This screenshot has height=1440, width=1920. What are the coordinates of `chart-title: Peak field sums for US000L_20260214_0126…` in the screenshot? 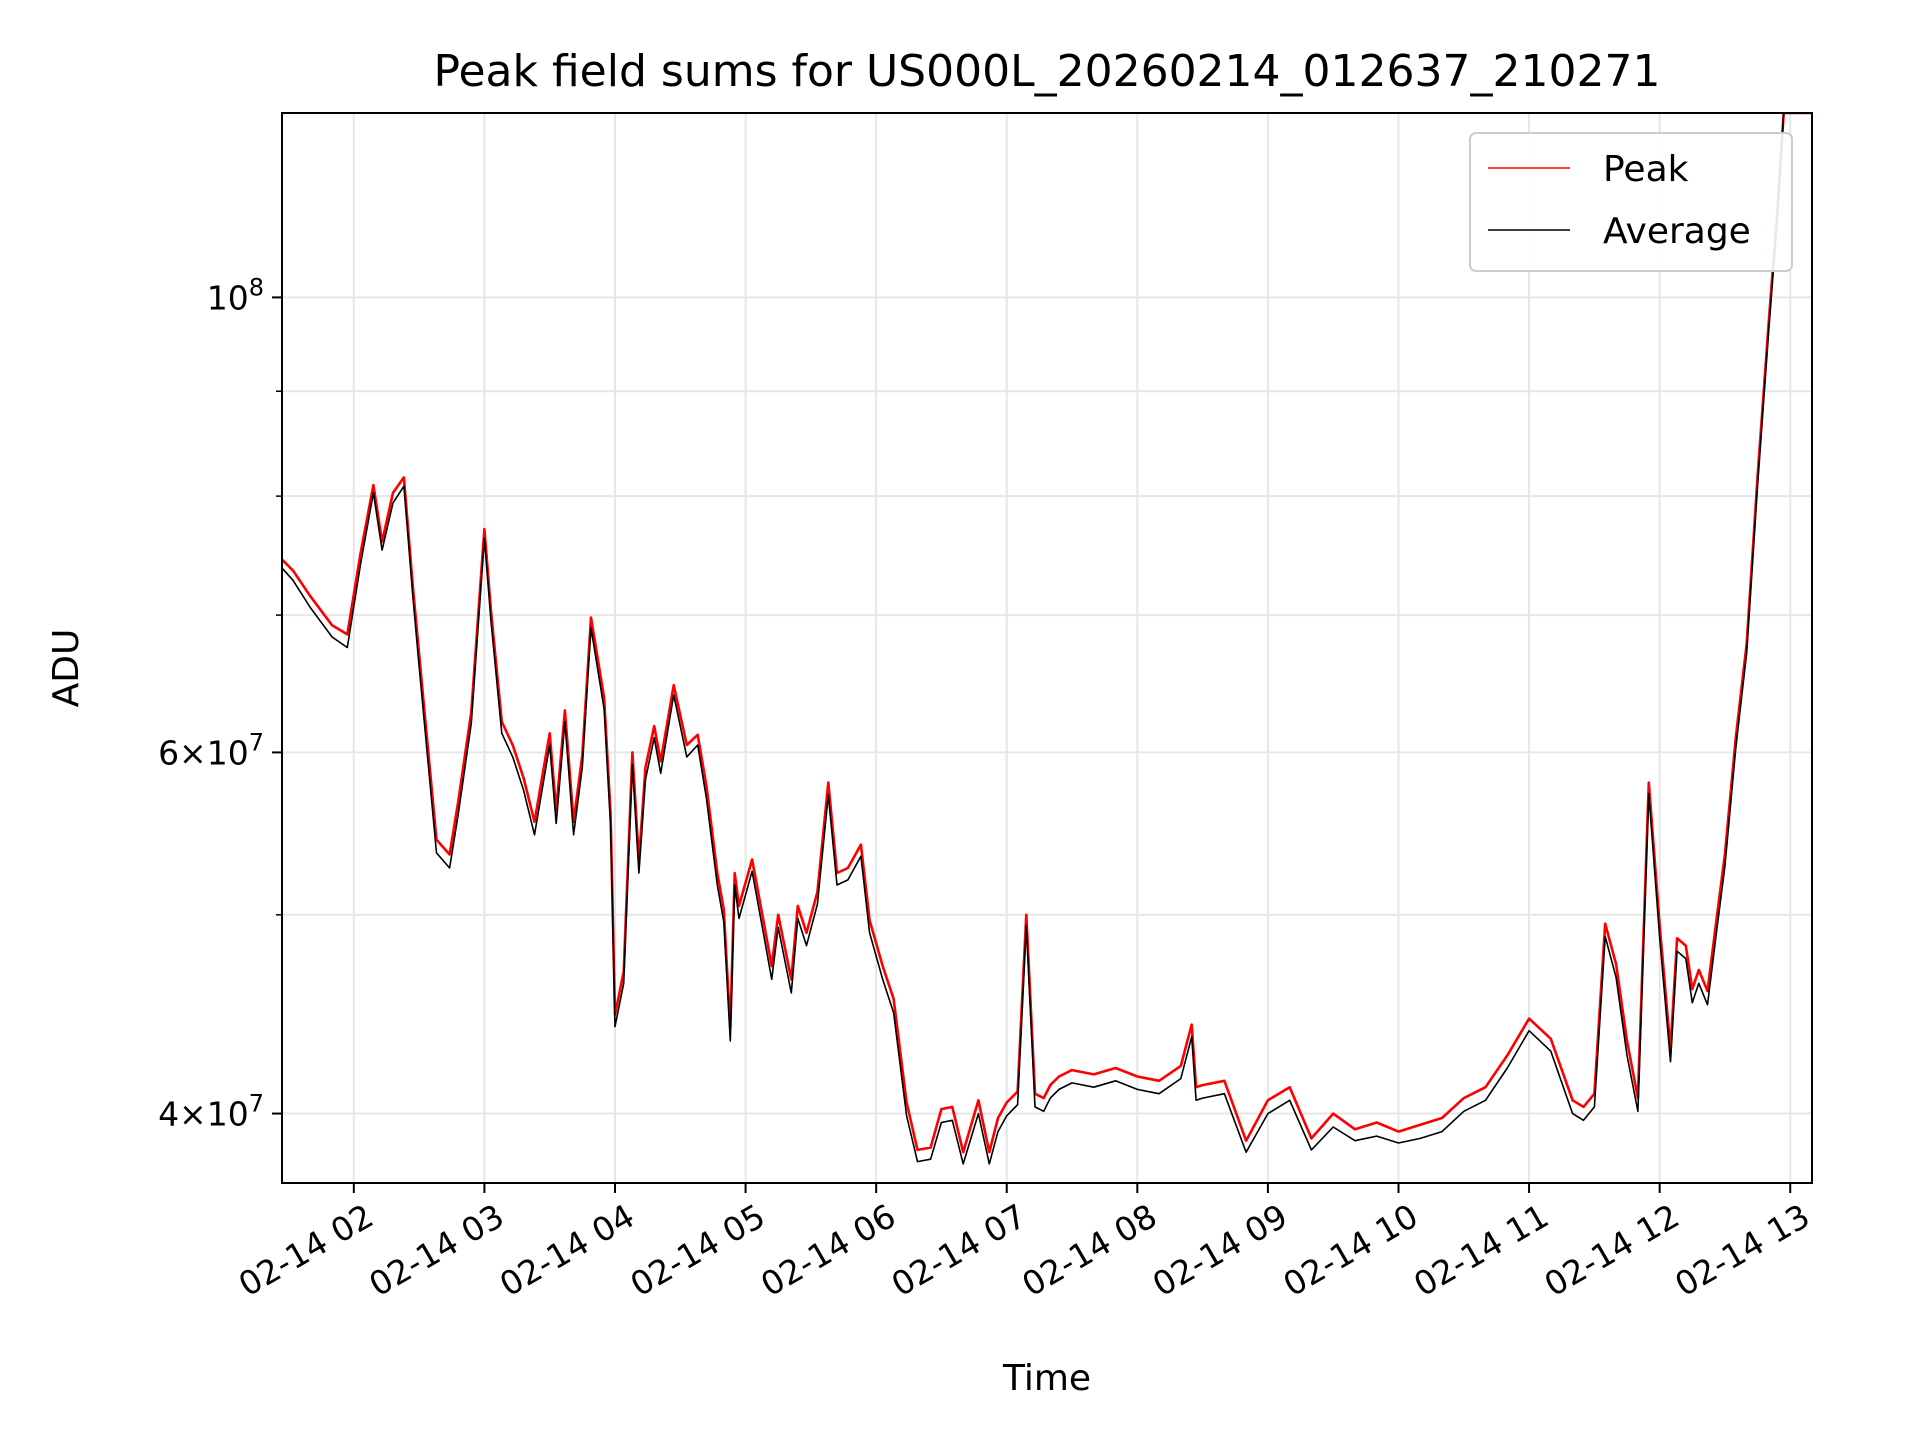 It's located at (1047, 71).